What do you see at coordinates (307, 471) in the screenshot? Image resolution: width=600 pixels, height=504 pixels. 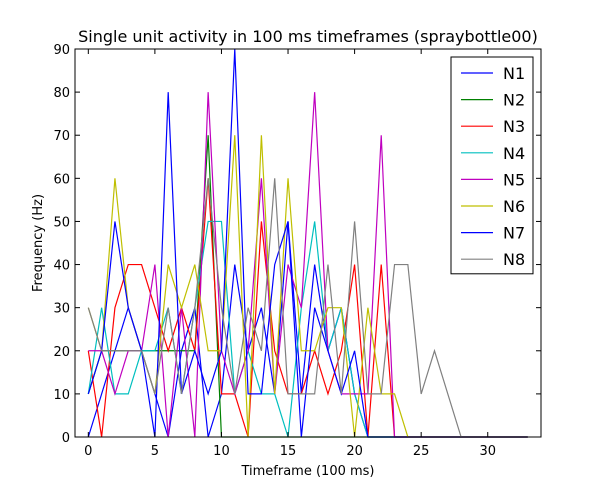 I see `x-axis-label: Timeframe (100 ms)` at bounding box center [307, 471].